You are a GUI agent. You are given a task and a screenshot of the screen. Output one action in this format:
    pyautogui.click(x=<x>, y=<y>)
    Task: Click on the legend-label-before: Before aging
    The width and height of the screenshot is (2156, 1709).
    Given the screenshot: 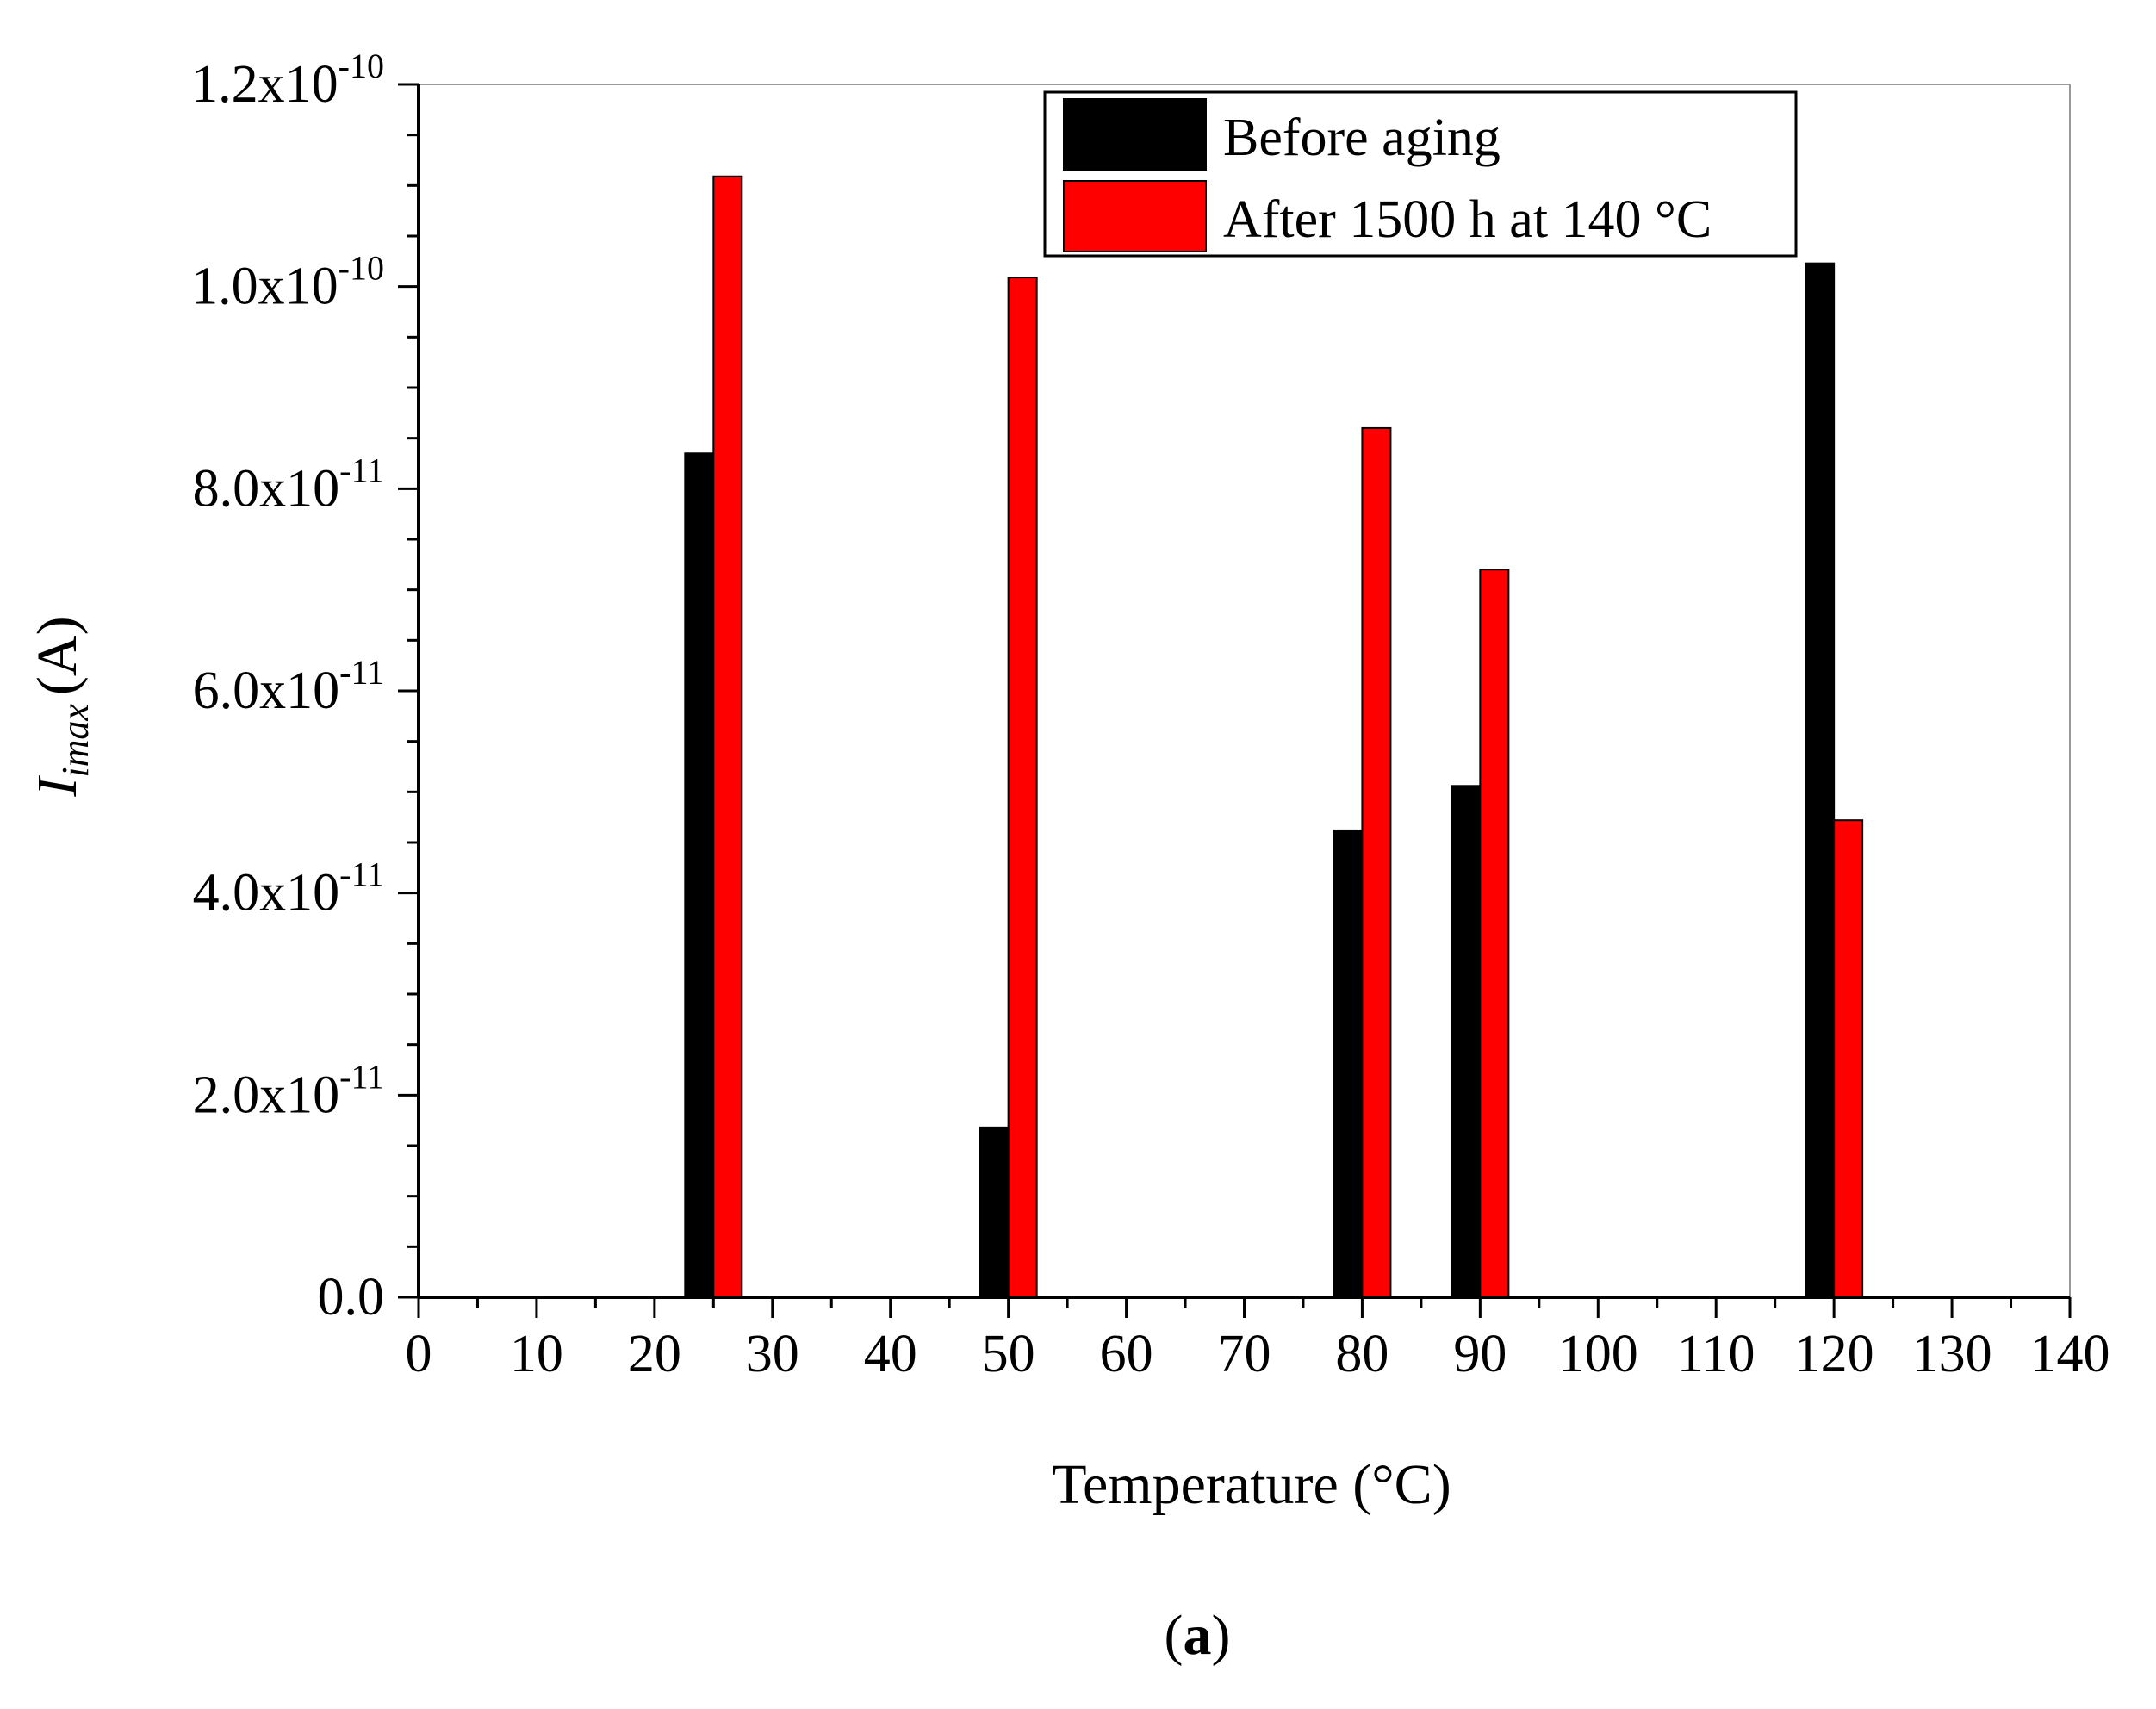 What is the action you would take?
    pyautogui.click(x=1362, y=138)
    